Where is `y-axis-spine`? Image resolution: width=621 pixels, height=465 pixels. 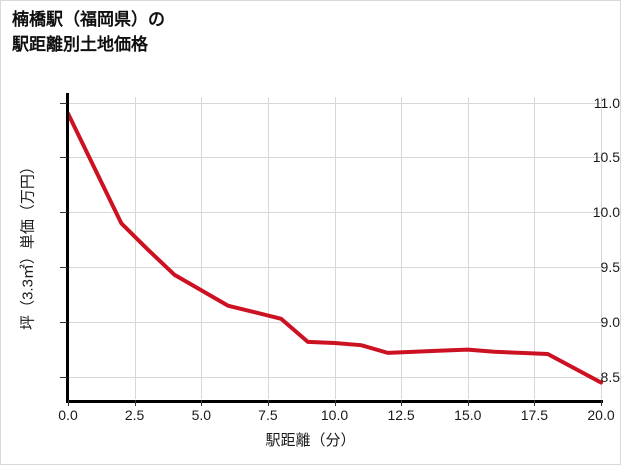 y-axis-spine is located at coordinates (67, 248).